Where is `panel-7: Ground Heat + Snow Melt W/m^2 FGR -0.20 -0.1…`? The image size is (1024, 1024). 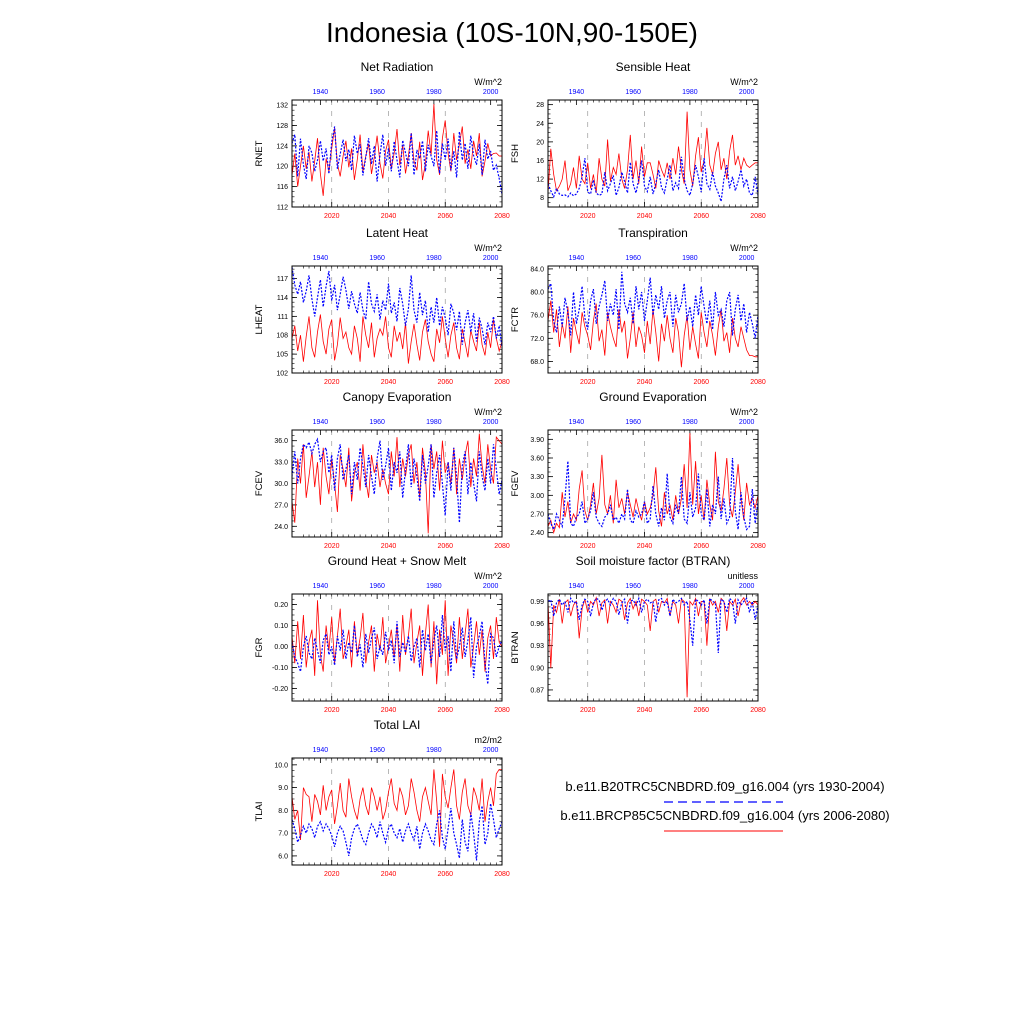 panel-7: Ground Heat + Snow Melt W/m^2 FGR -0.20 -0.1… is located at coordinates (382, 634).